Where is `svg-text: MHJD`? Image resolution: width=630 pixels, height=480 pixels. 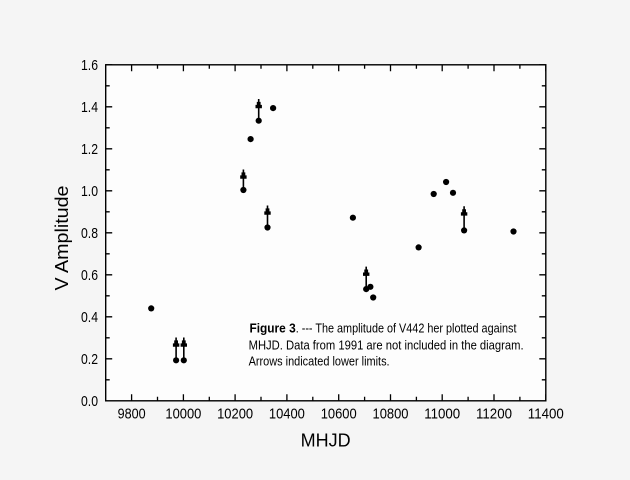
svg-text: MHJD is located at coordinates (326, 440).